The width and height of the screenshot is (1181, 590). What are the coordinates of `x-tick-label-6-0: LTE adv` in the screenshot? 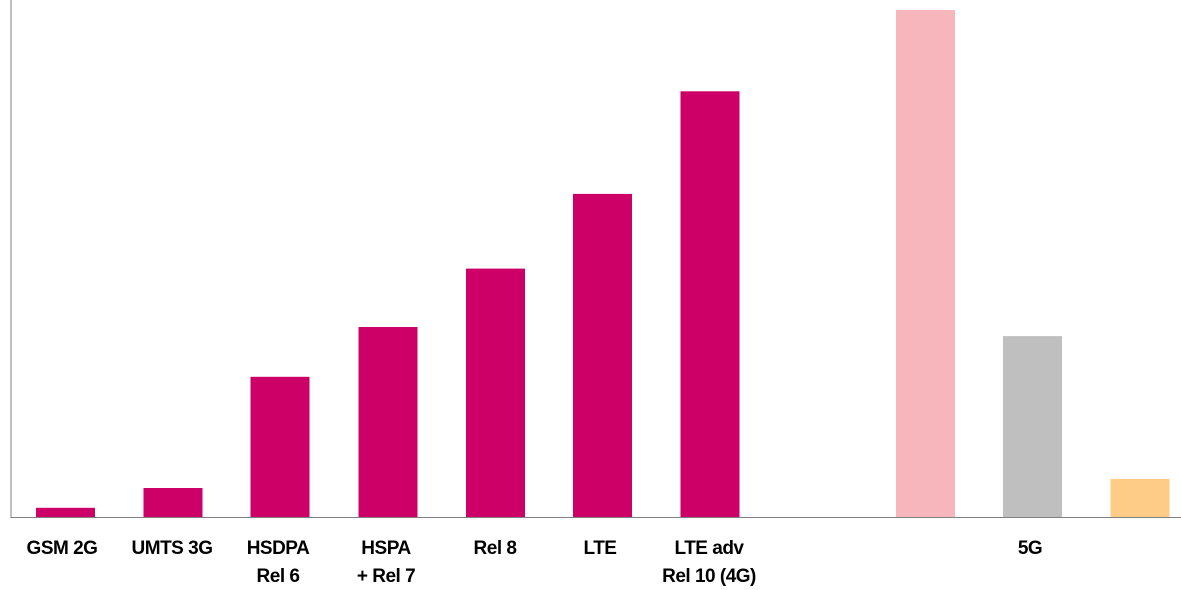 It's located at (710, 548).